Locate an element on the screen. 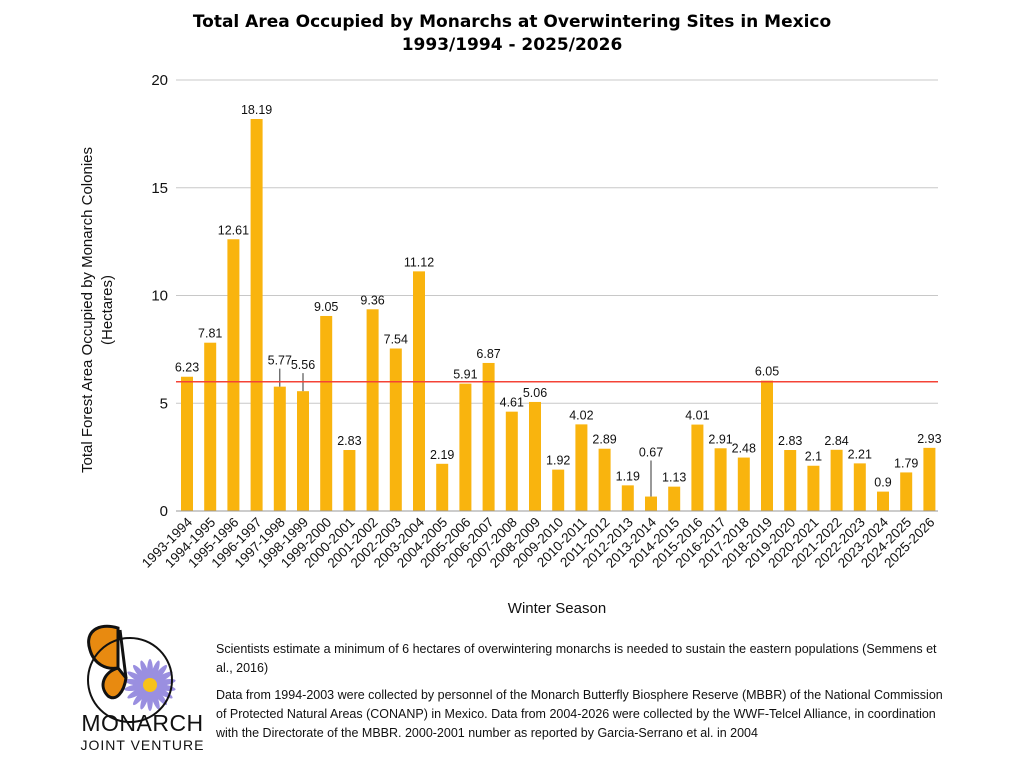 This screenshot has height=768, width=1024. data-label: 18.19 is located at coordinates (256, 110).